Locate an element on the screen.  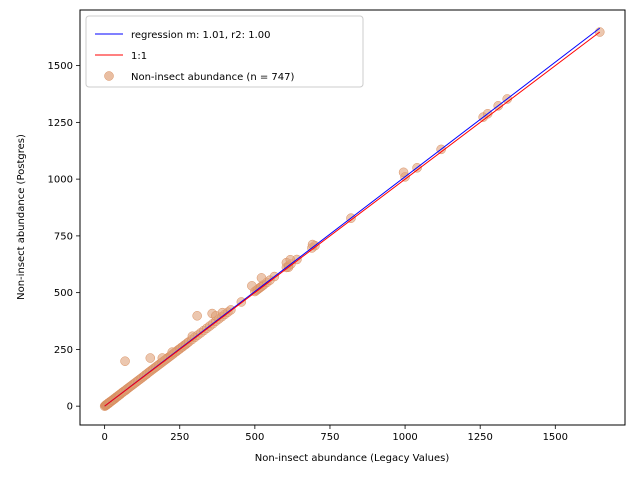
legend-identity-label: 1:1 is located at coordinates (139, 56).